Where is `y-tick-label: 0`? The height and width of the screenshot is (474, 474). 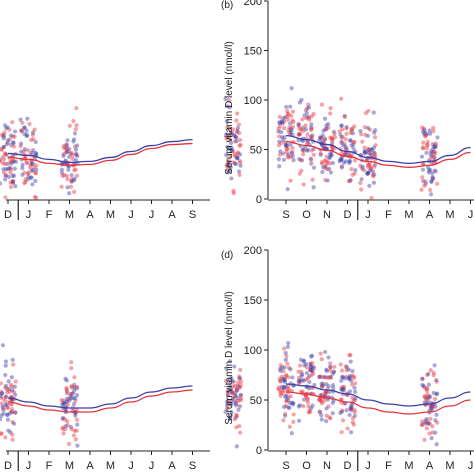 y-tick-label: 0 is located at coordinates (259, 451).